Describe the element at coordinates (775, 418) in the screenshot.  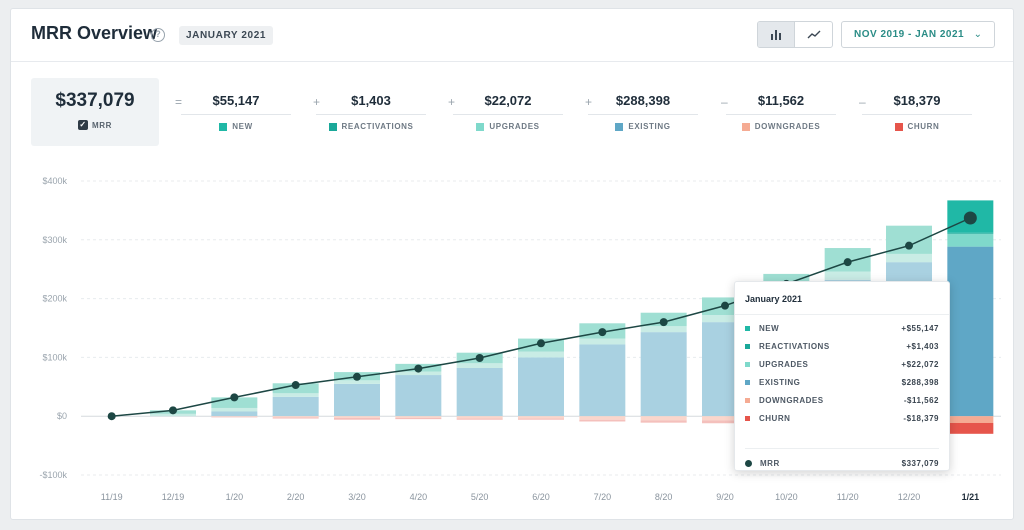
I see `tooltip-row-label: CHURN` at that location.